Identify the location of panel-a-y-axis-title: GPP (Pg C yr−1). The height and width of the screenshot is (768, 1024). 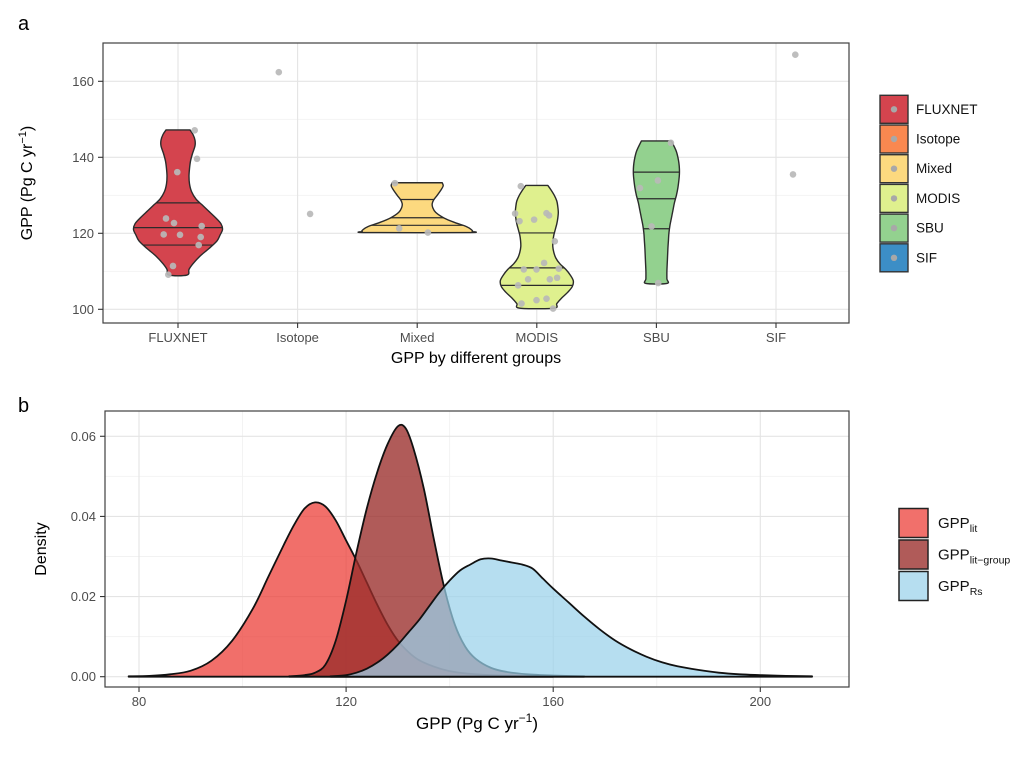
(26, 183).